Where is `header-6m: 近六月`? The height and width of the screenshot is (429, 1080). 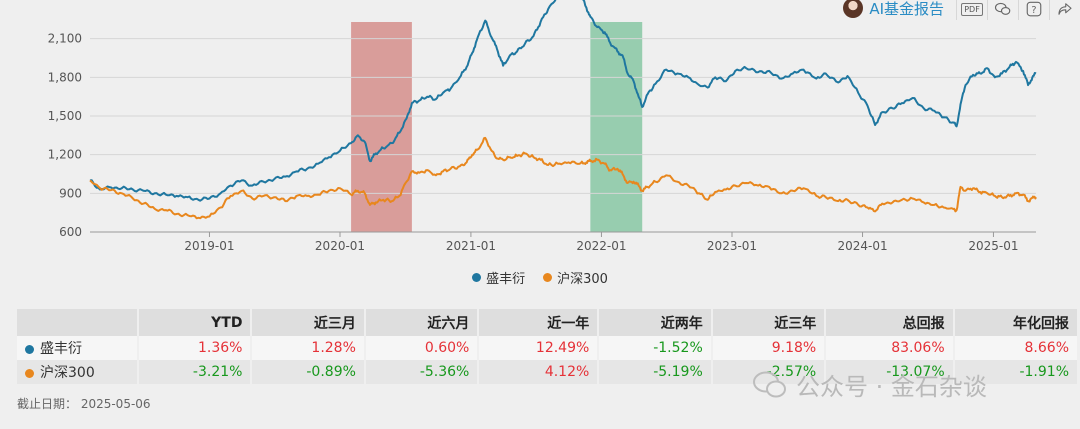 header-6m: 近六月 is located at coordinates (422, 322).